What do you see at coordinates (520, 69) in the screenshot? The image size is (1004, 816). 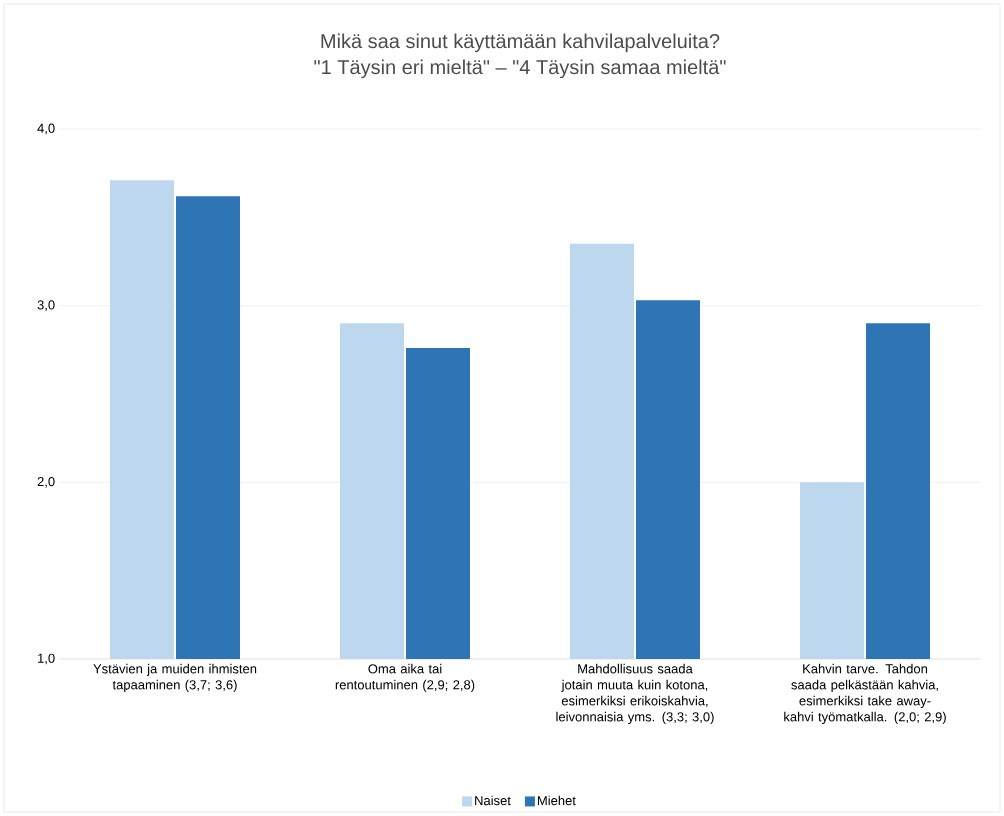 I see `chart-subtitle: "1 Täysin eri mieltä" – "4 Täysin samaa mieltä"` at bounding box center [520, 69].